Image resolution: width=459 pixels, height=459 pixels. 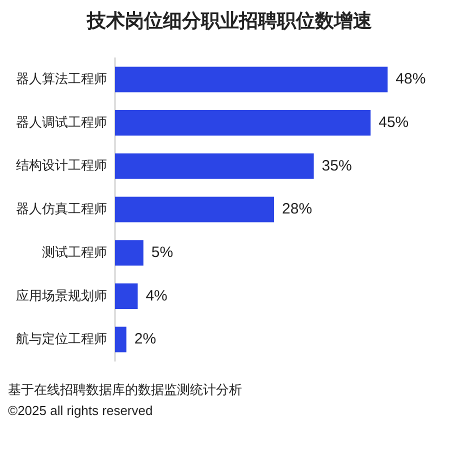 What do you see at coordinates (393, 122) in the screenshot?
I see `data-label: 45%` at bounding box center [393, 122].